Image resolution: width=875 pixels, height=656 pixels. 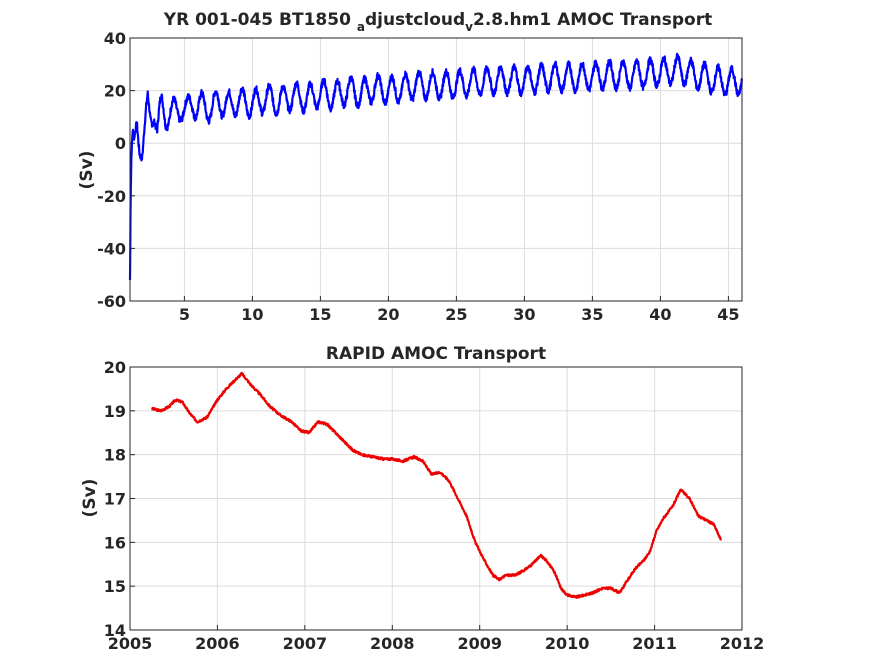 What do you see at coordinates (115, 586) in the screenshot?
I see `y-tick-label: 15` at bounding box center [115, 586].